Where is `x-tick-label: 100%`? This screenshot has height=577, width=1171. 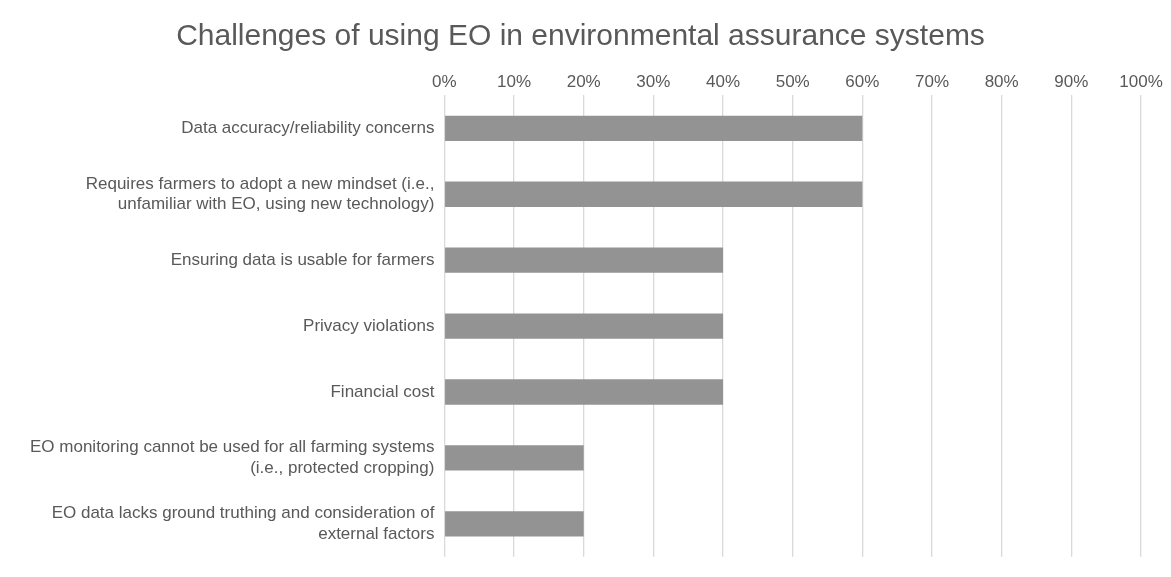 x-tick-label: 100% is located at coordinates (1141, 81).